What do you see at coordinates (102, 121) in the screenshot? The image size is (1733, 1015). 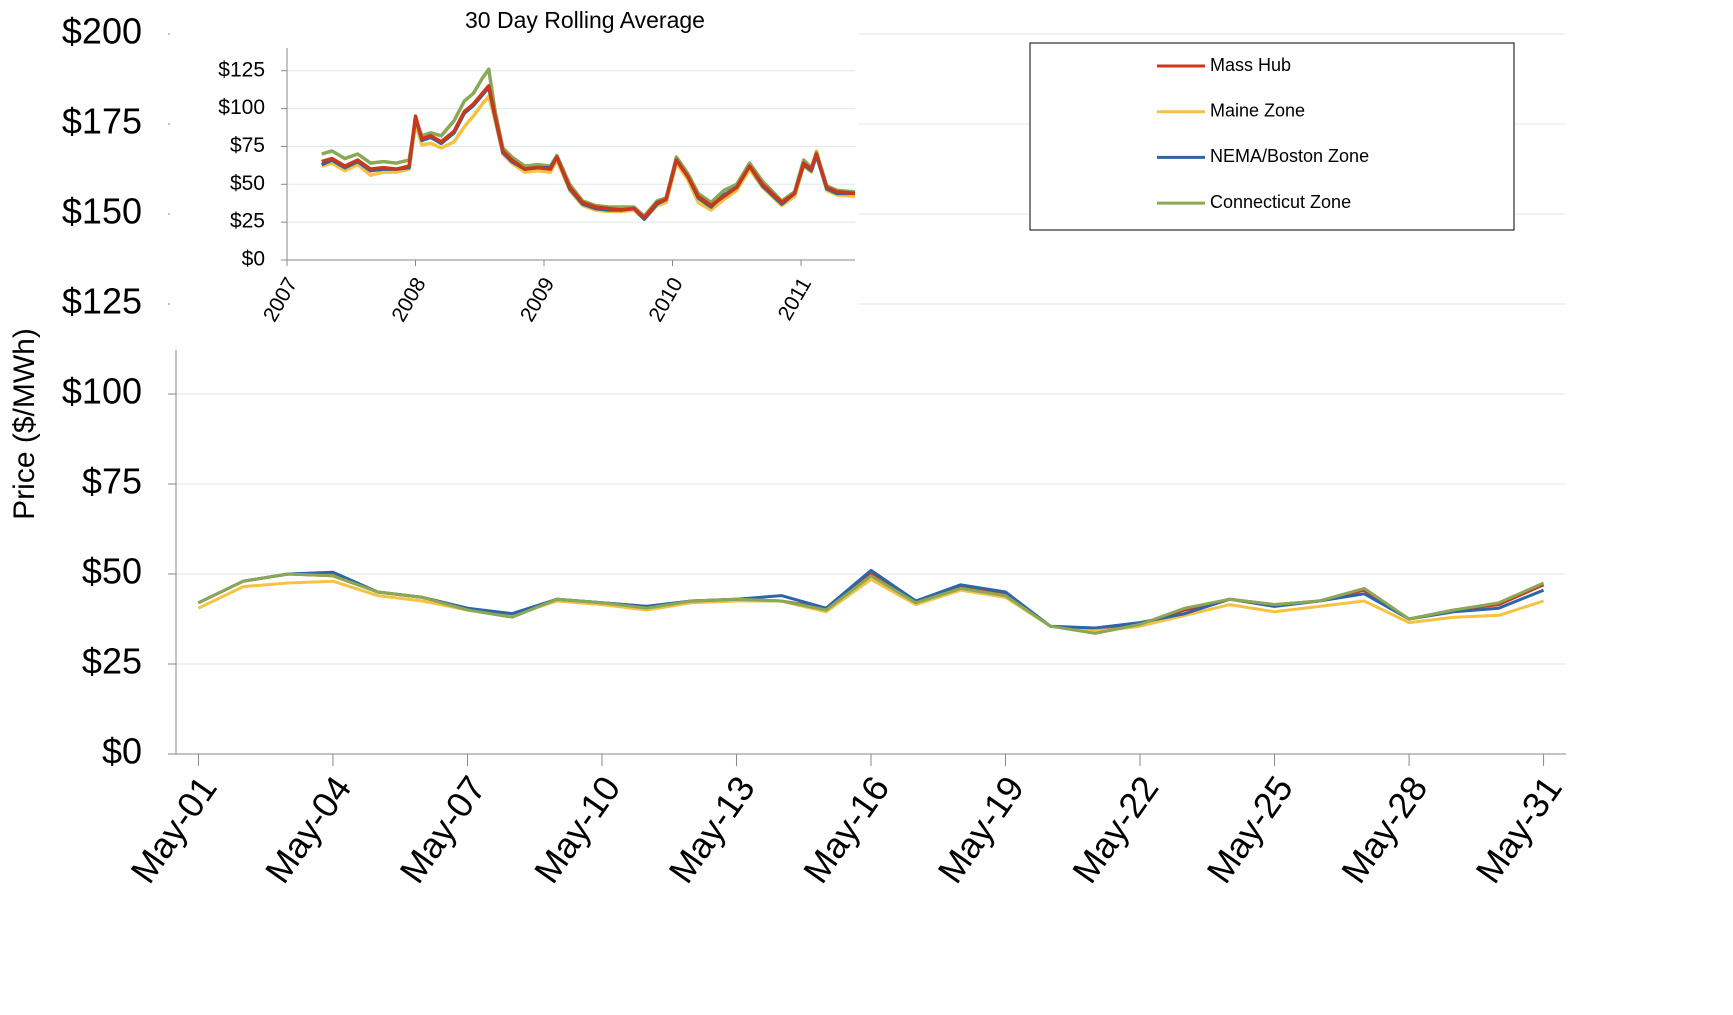 I see `y-tick-label: $175` at bounding box center [102, 121].